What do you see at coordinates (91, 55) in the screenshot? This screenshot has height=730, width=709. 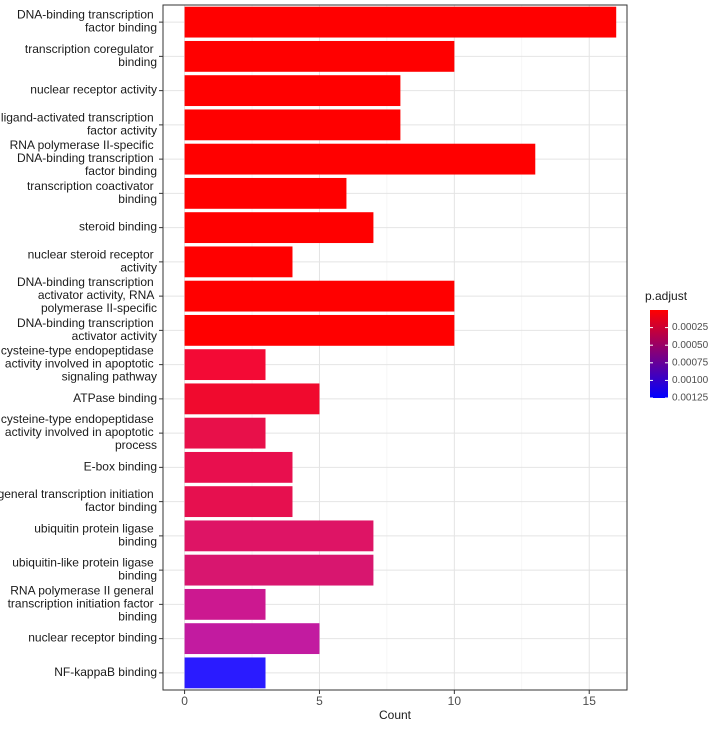 I see `y-tick-label: transcription coregulator binding` at bounding box center [91, 55].